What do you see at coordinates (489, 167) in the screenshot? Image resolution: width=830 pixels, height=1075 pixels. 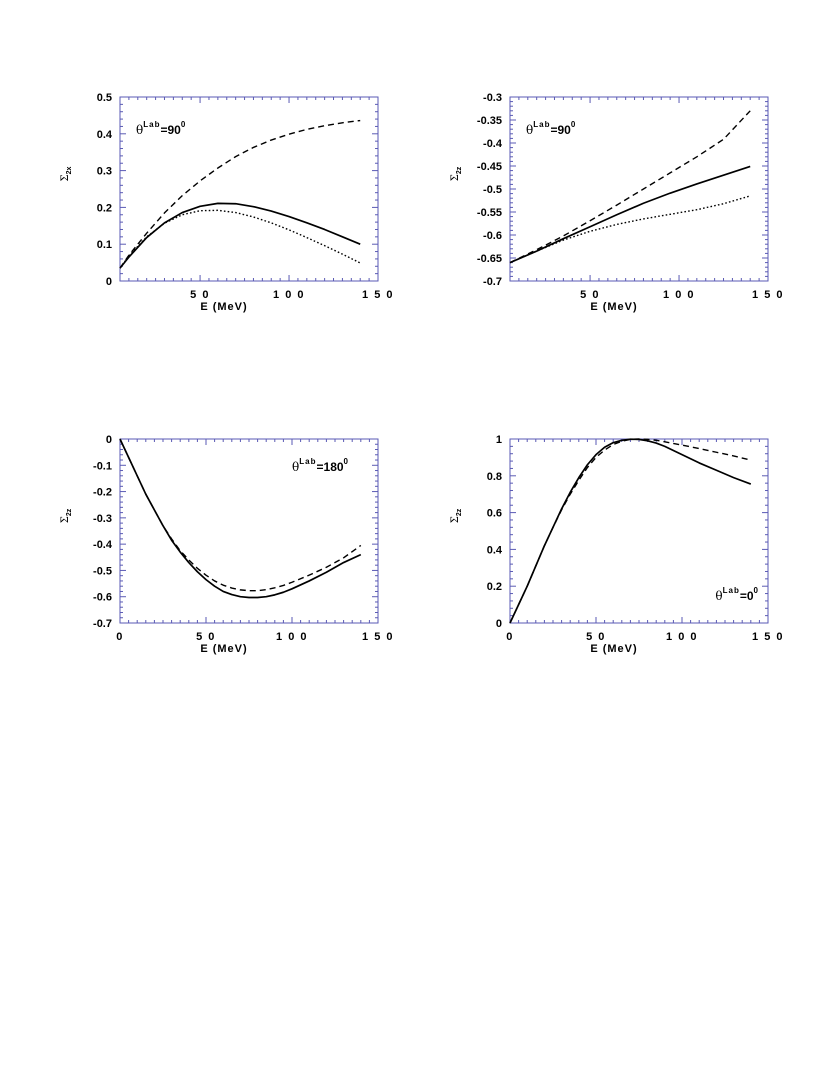 I see `y-tick-label: -0.45` at bounding box center [489, 167].